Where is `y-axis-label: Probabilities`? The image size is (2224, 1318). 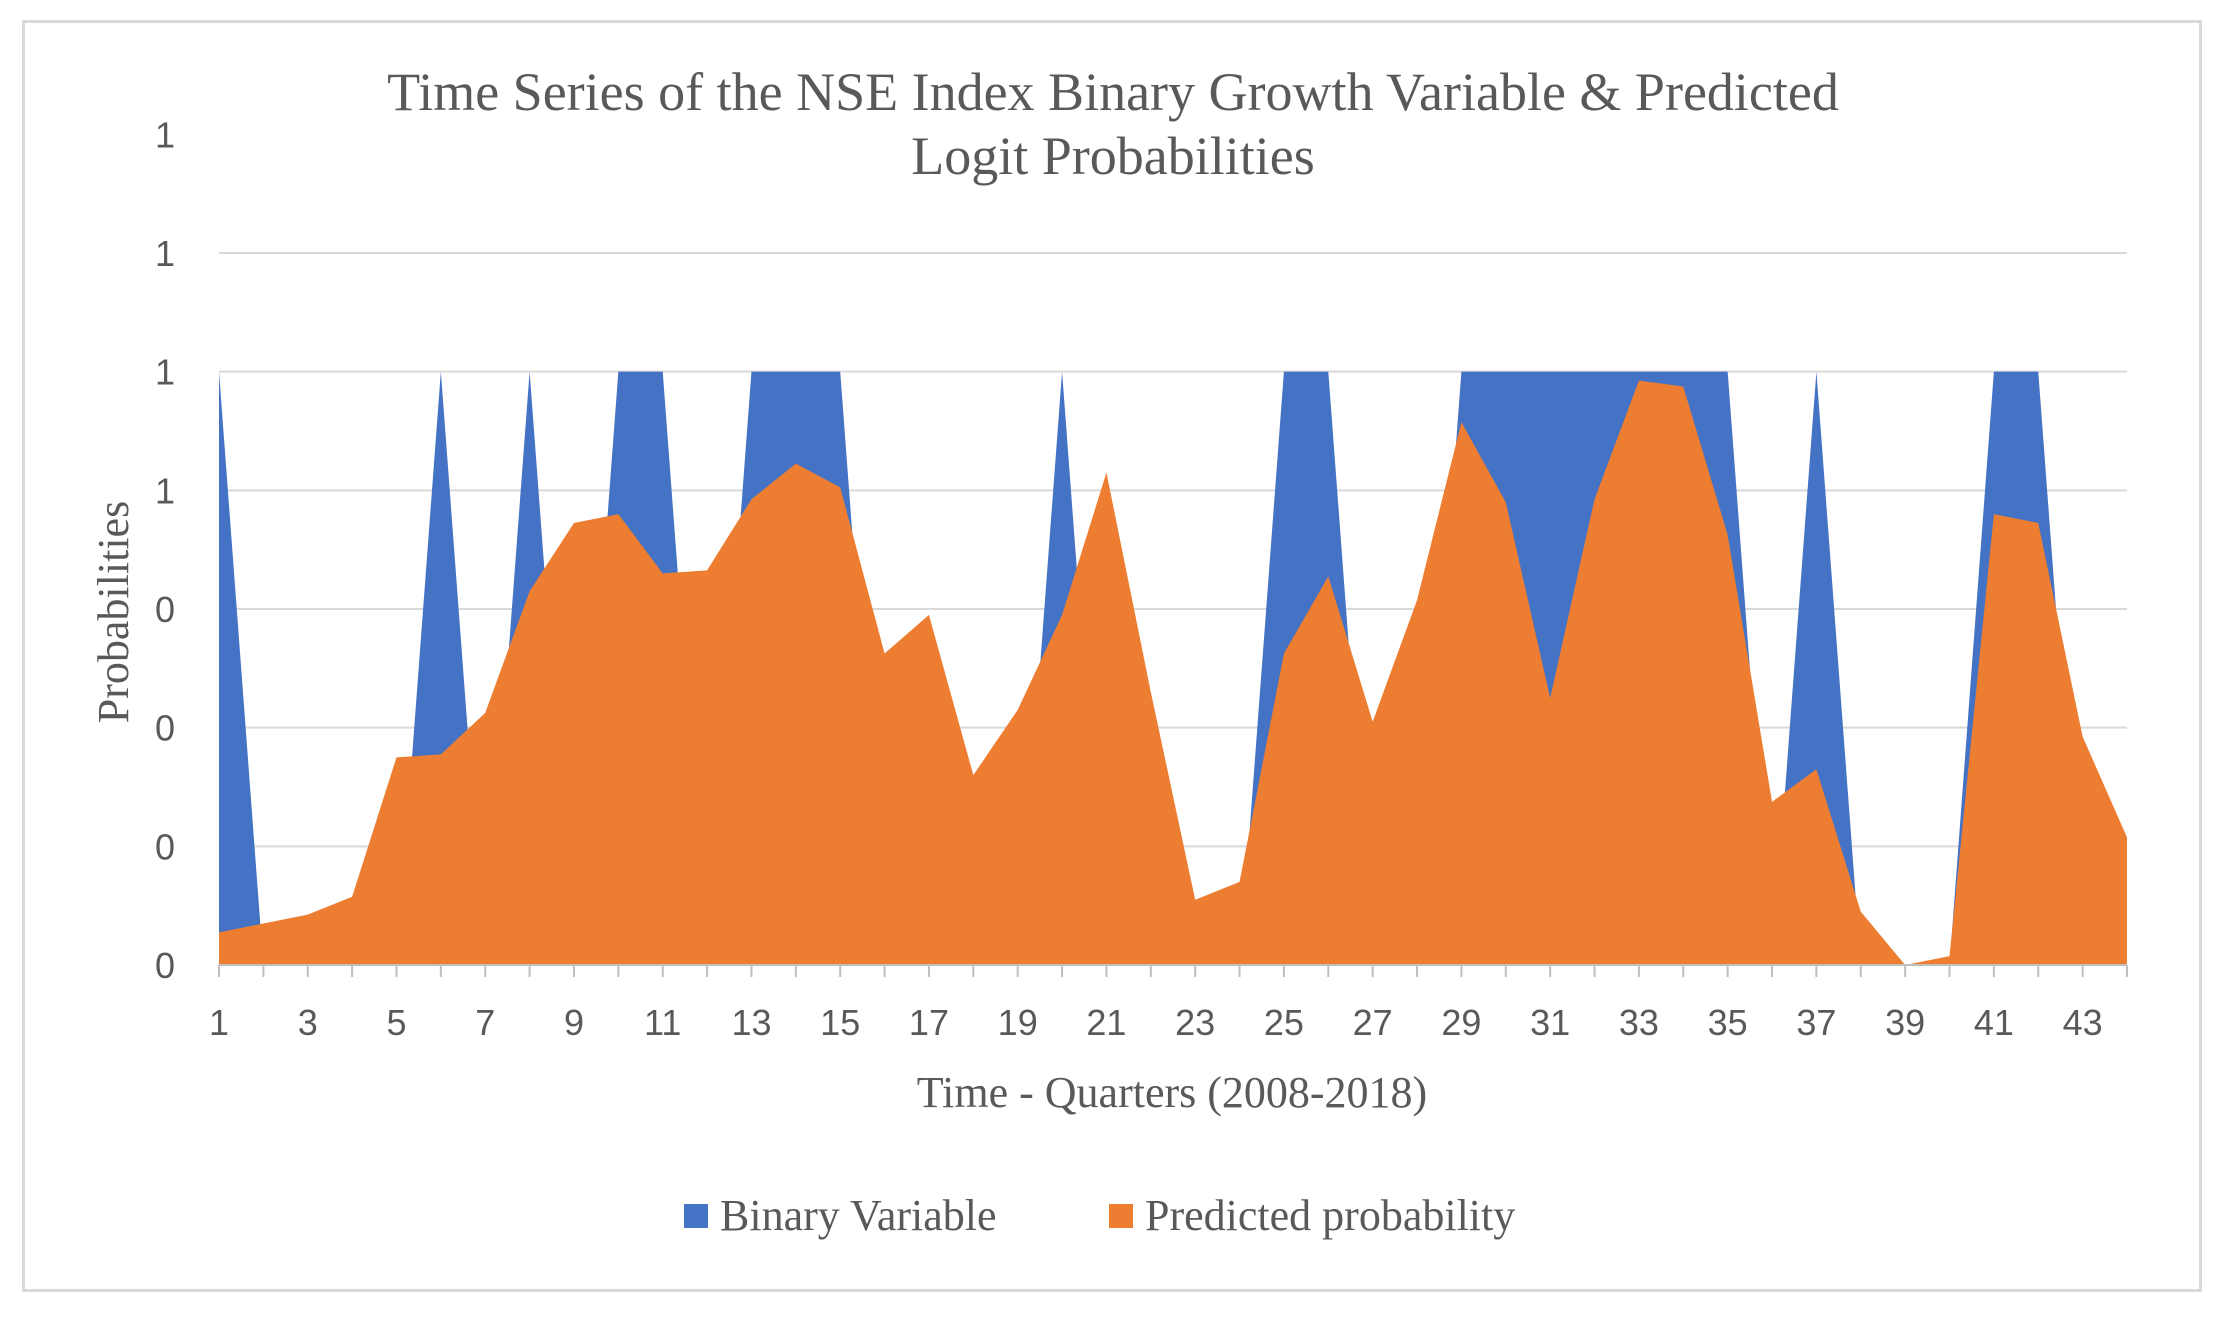
y-axis-label: Probabilities is located at coordinates (113, 612).